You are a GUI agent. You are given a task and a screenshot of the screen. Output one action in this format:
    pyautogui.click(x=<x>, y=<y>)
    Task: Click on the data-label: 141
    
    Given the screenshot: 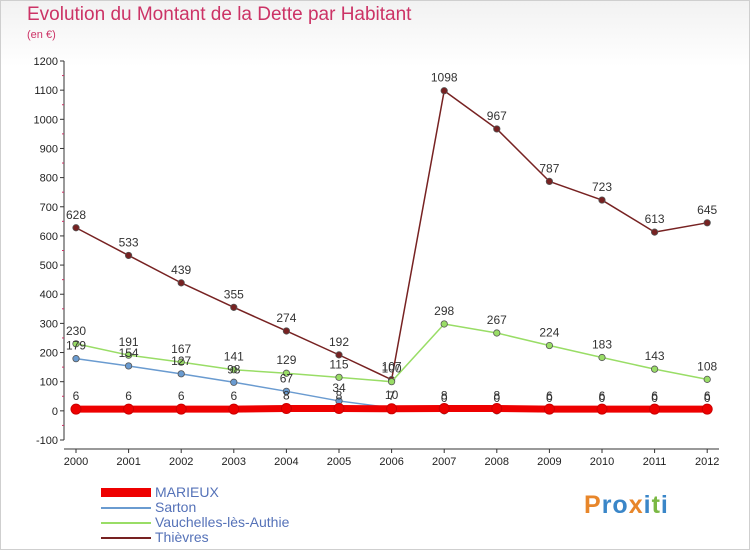 What is the action you would take?
    pyautogui.click(x=234, y=357)
    